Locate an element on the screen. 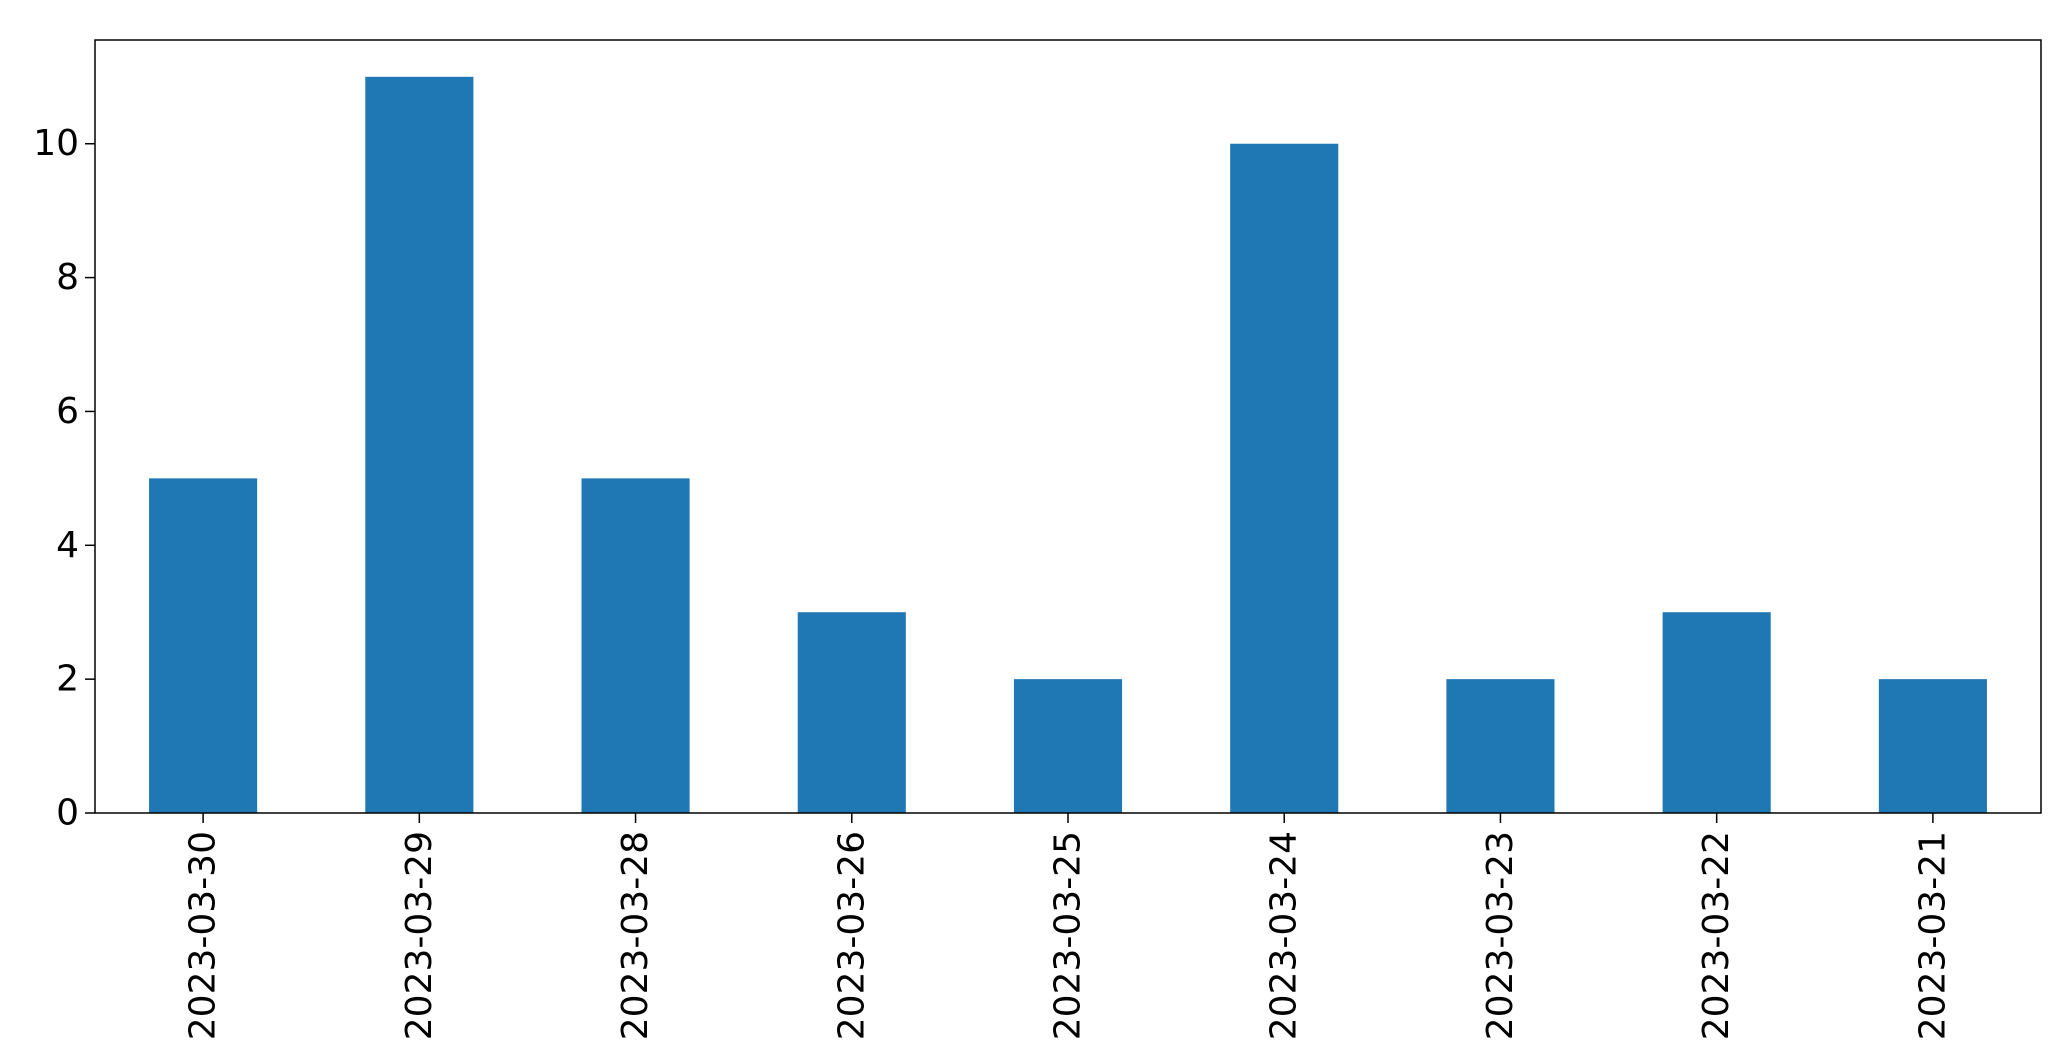  x-tick-label: 2023-03-25 is located at coordinates (1068, 935).